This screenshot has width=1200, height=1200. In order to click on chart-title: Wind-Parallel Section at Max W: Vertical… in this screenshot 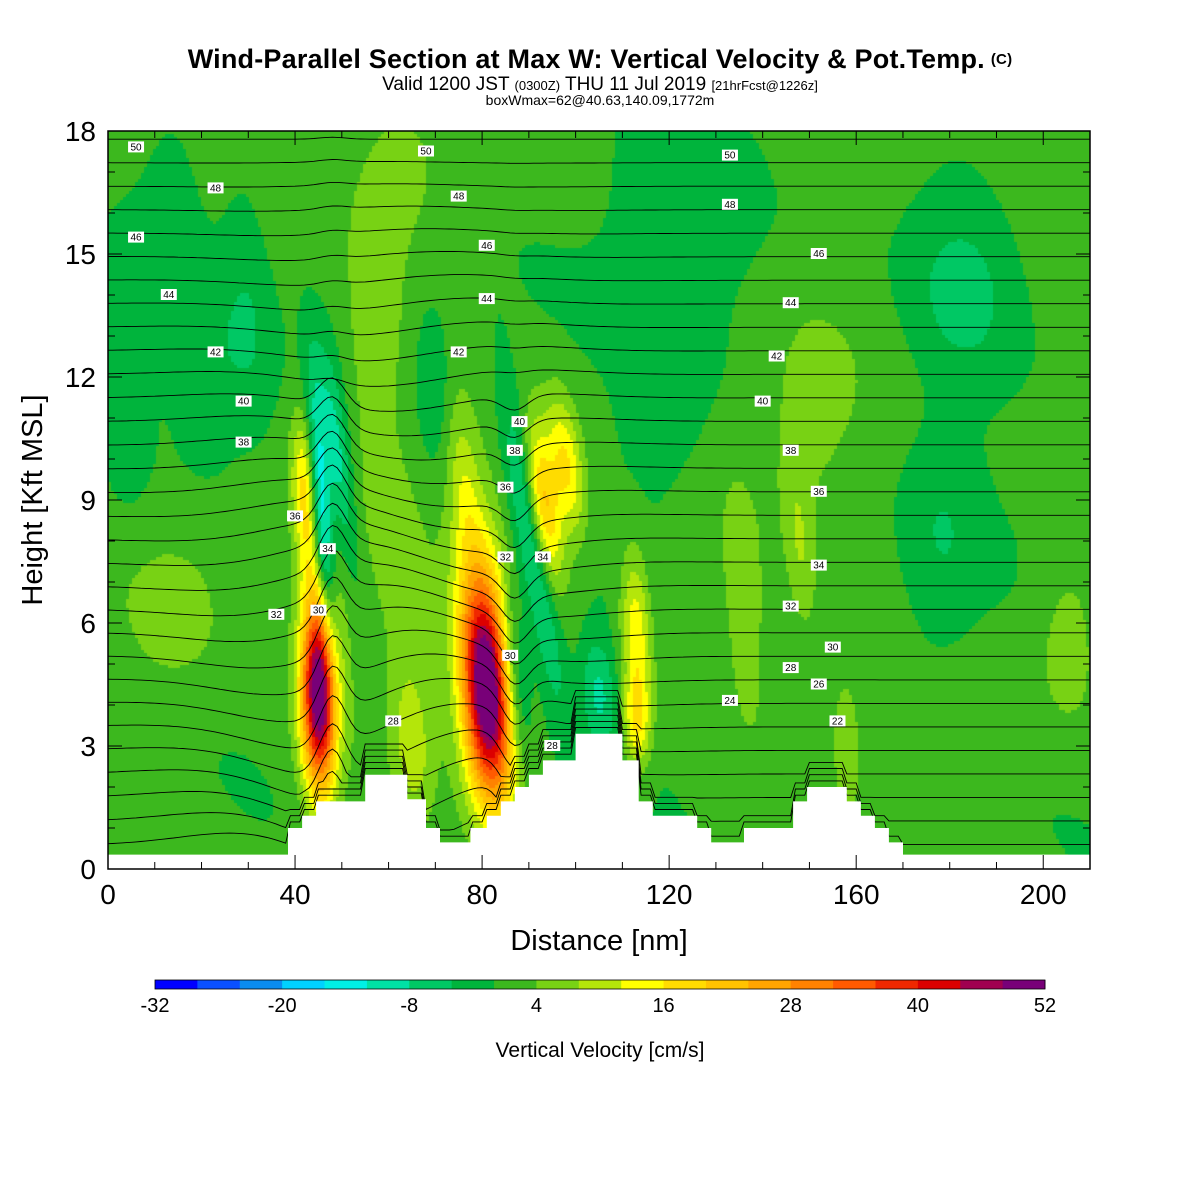, I will do `click(600, 59)`.